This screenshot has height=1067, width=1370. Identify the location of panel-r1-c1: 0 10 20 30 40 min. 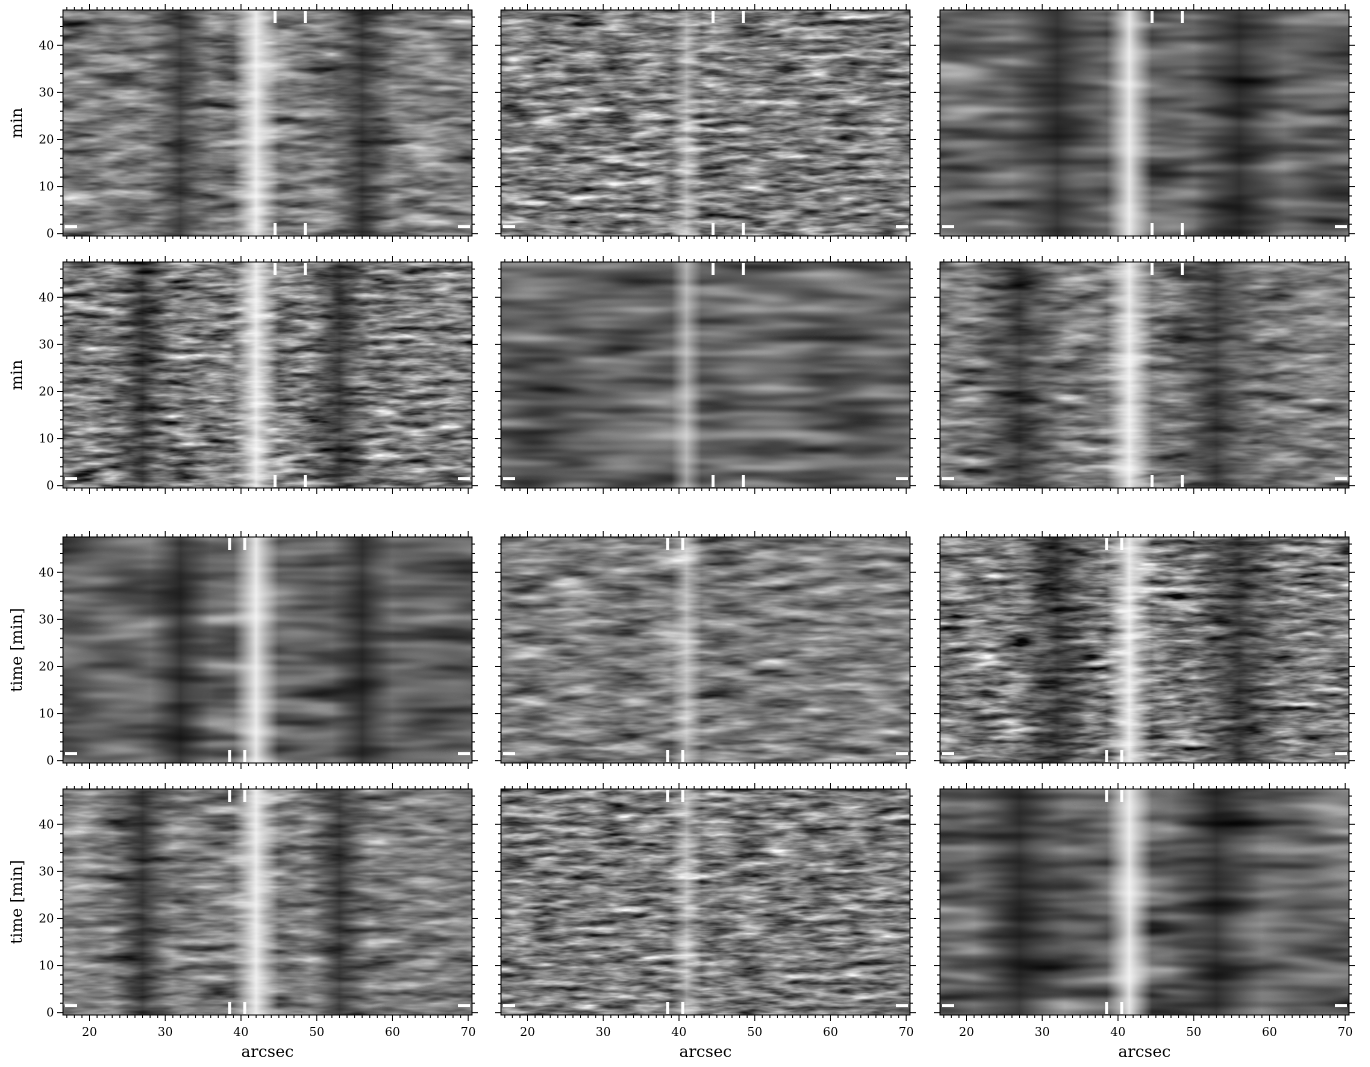
(242, 123).